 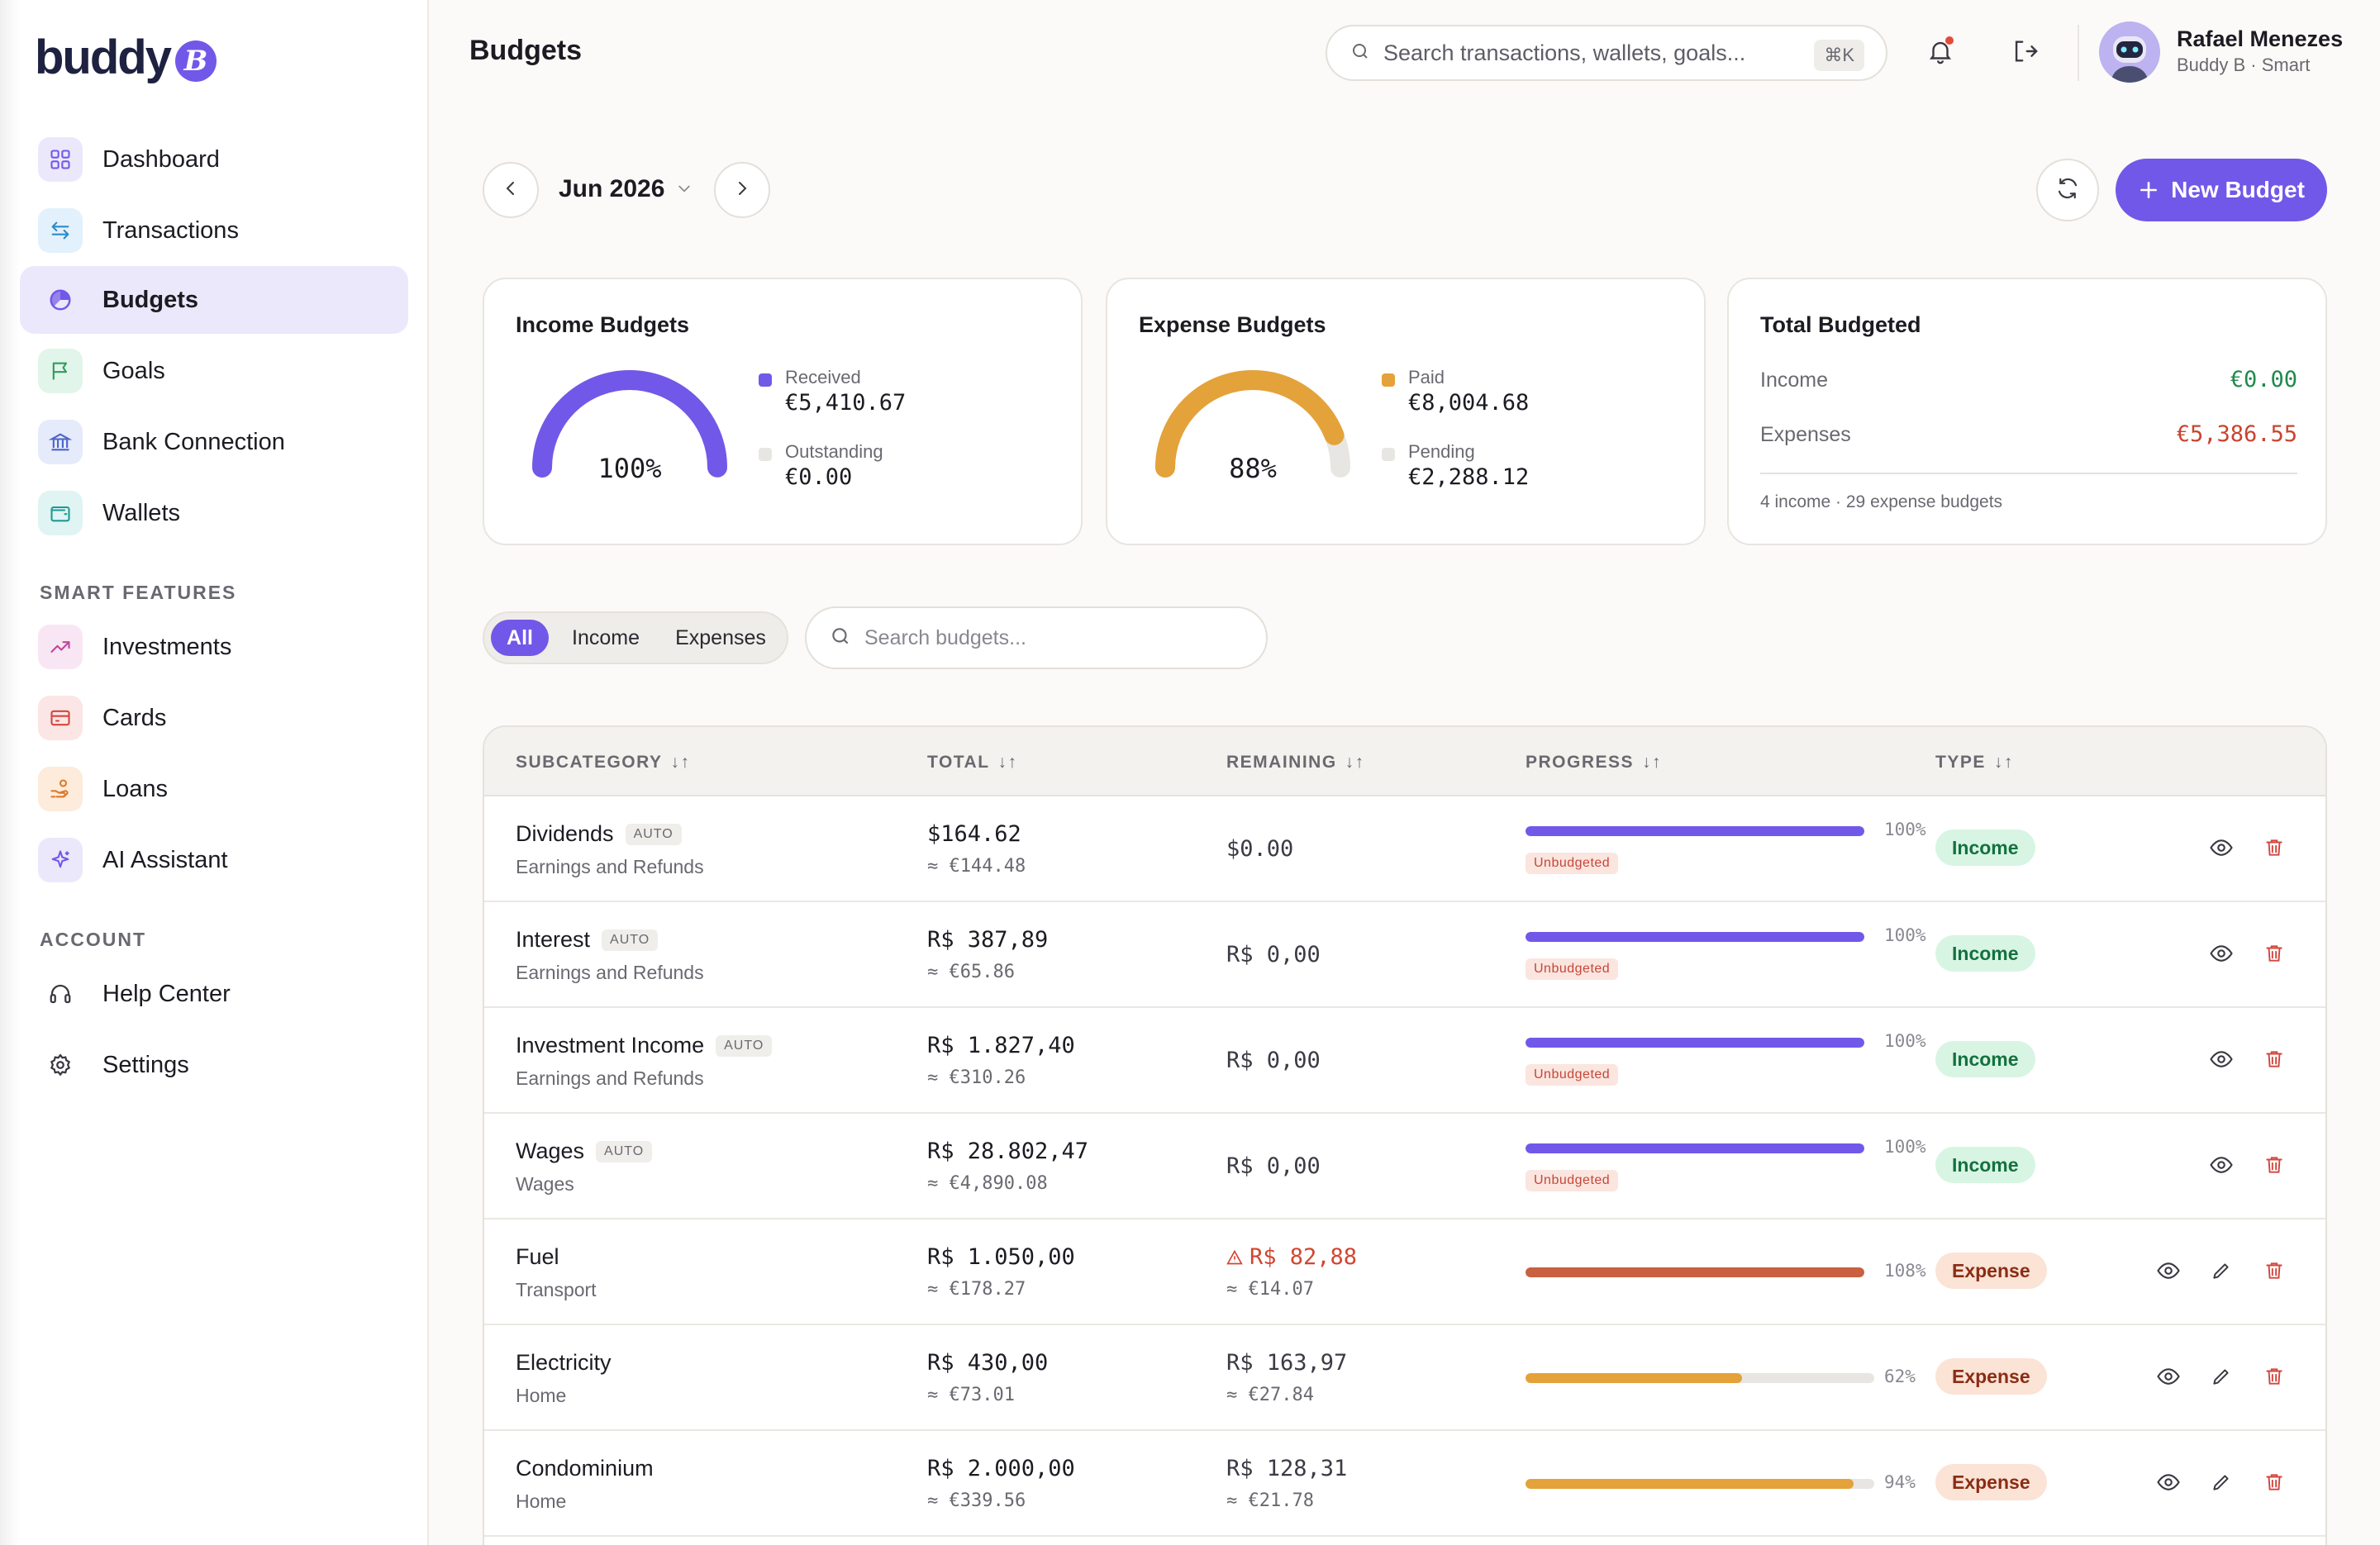 What do you see at coordinates (520, 638) in the screenshot?
I see `filter-all: All` at bounding box center [520, 638].